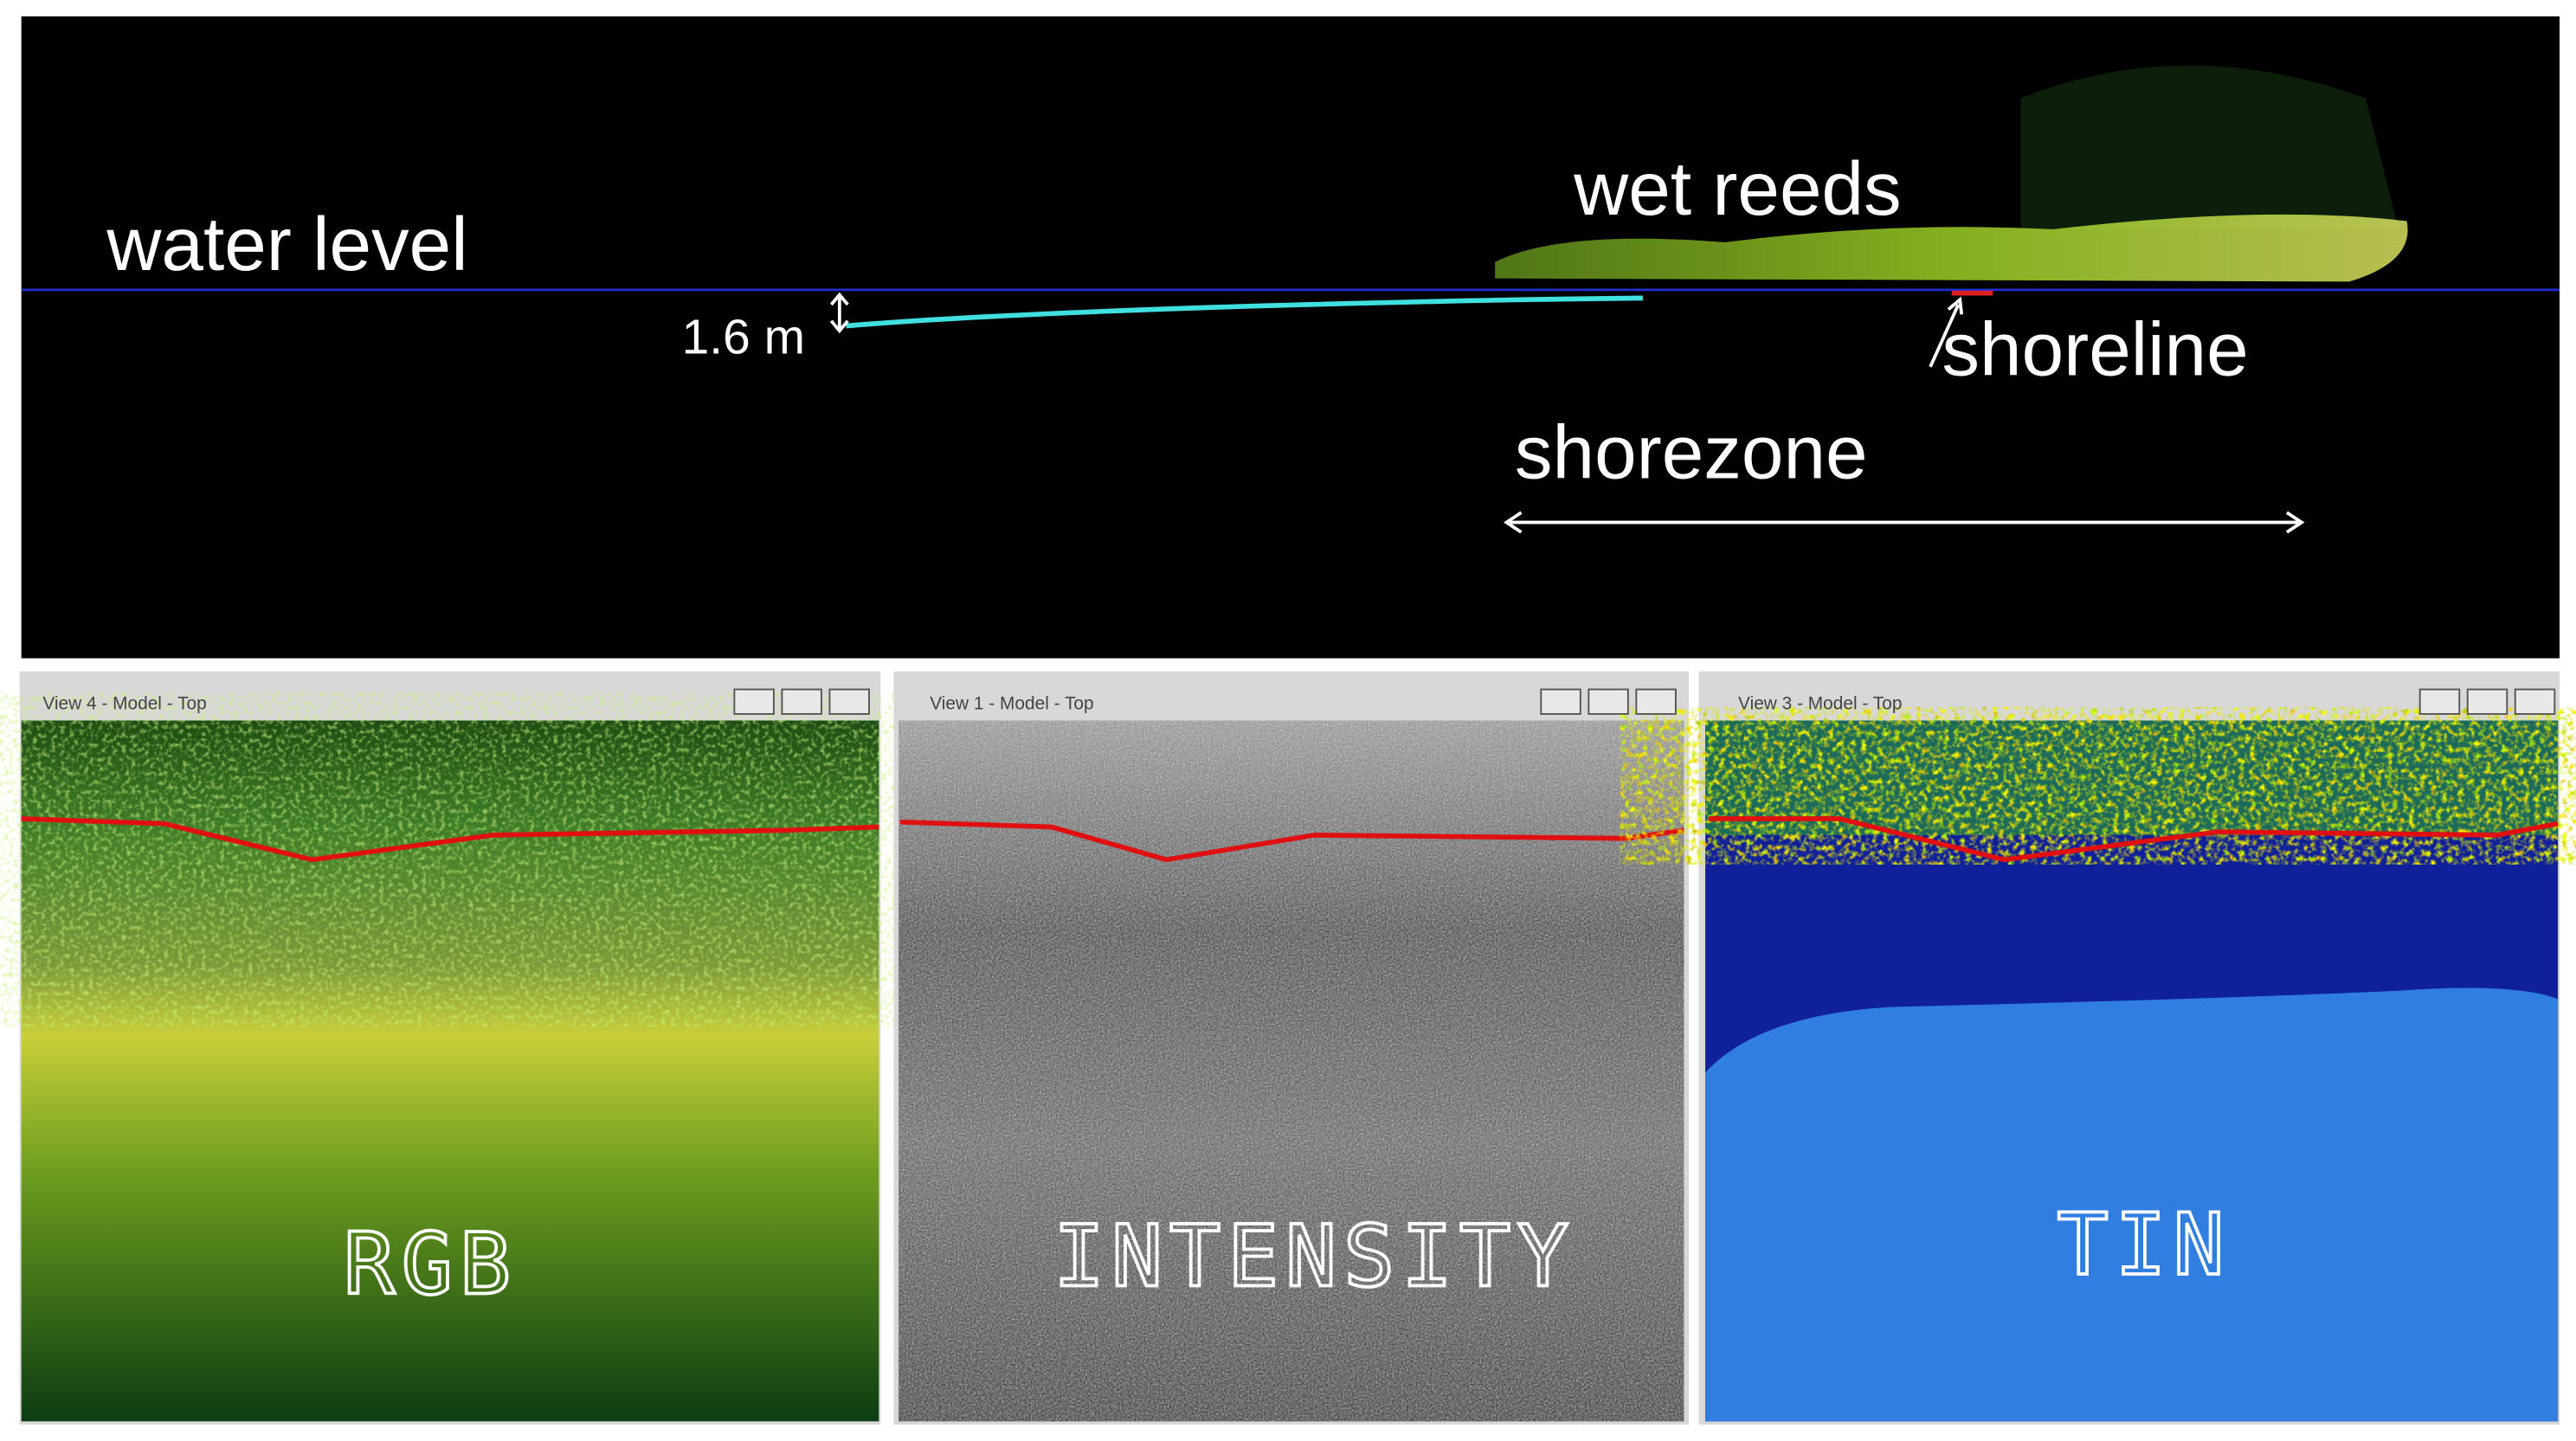 The height and width of the screenshot is (1441, 2576). What do you see at coordinates (1820, 703) in the screenshot?
I see `window-title: View 3 - Model - Top` at bounding box center [1820, 703].